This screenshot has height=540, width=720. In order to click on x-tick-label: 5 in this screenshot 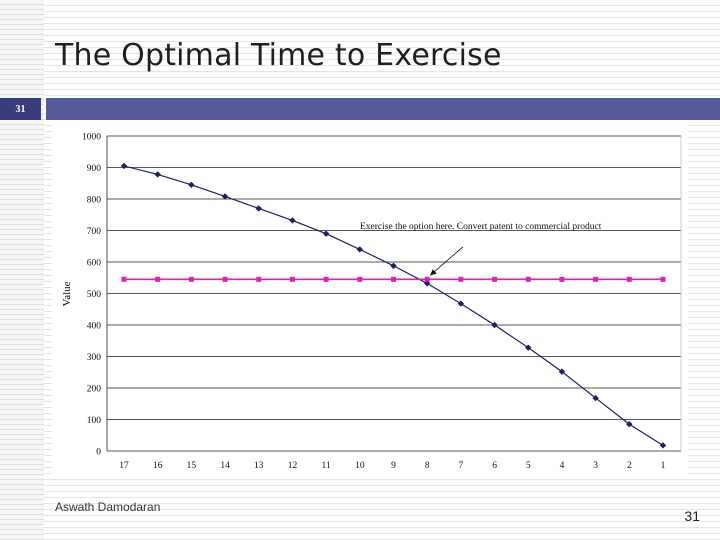, I will do `click(528, 466)`.